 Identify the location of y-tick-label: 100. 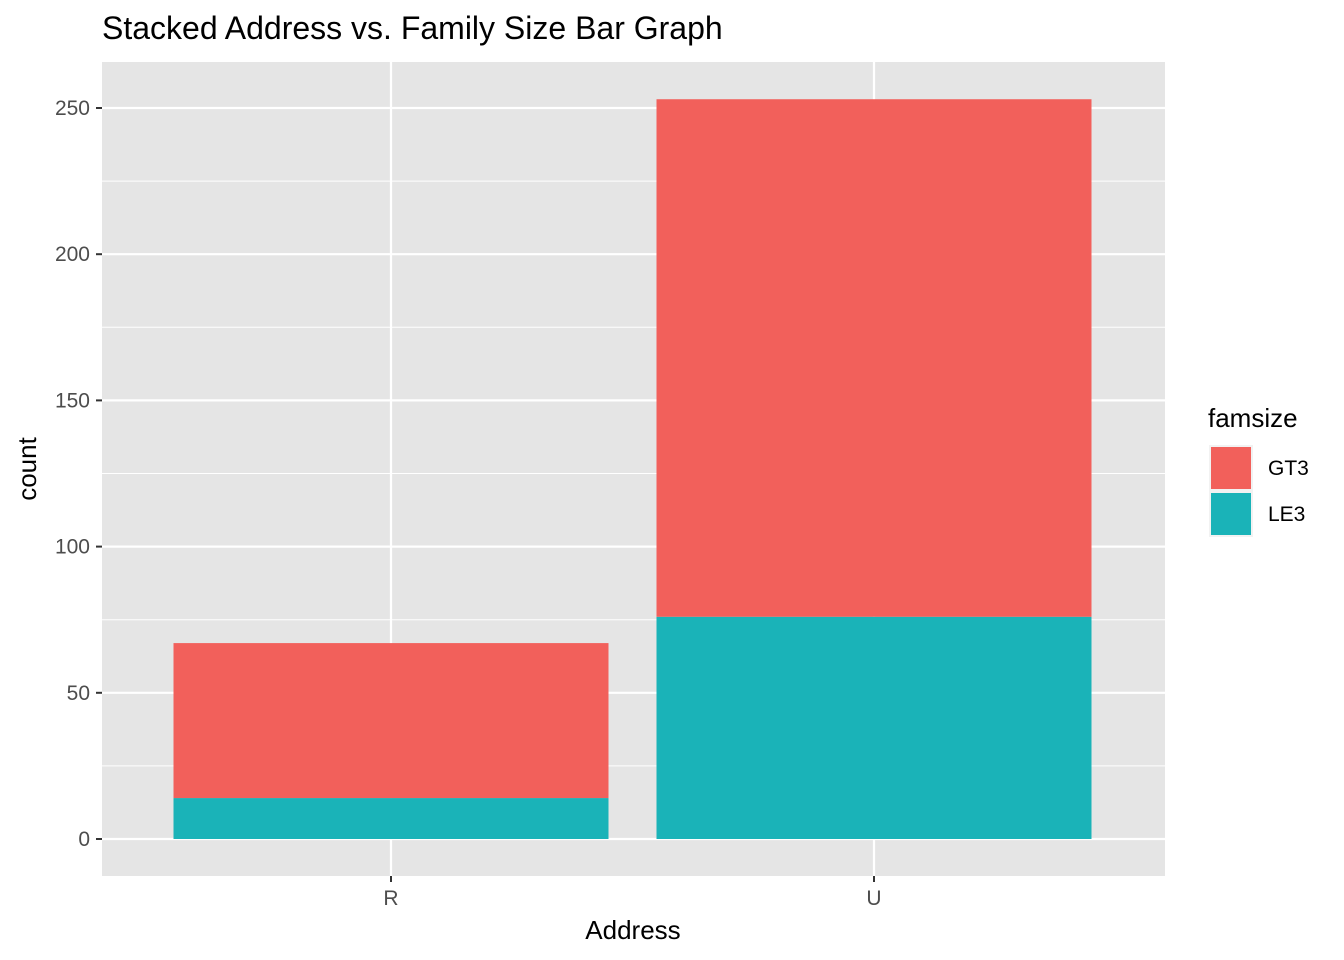
(72, 547).